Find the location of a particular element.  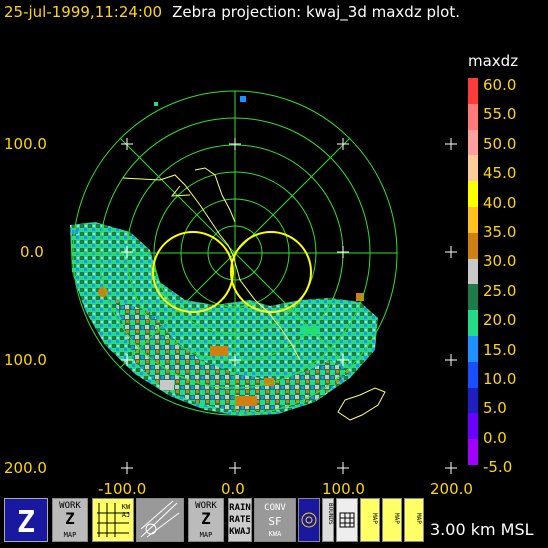

work-map-icon: WORK Z MAP is located at coordinates (70, 520).